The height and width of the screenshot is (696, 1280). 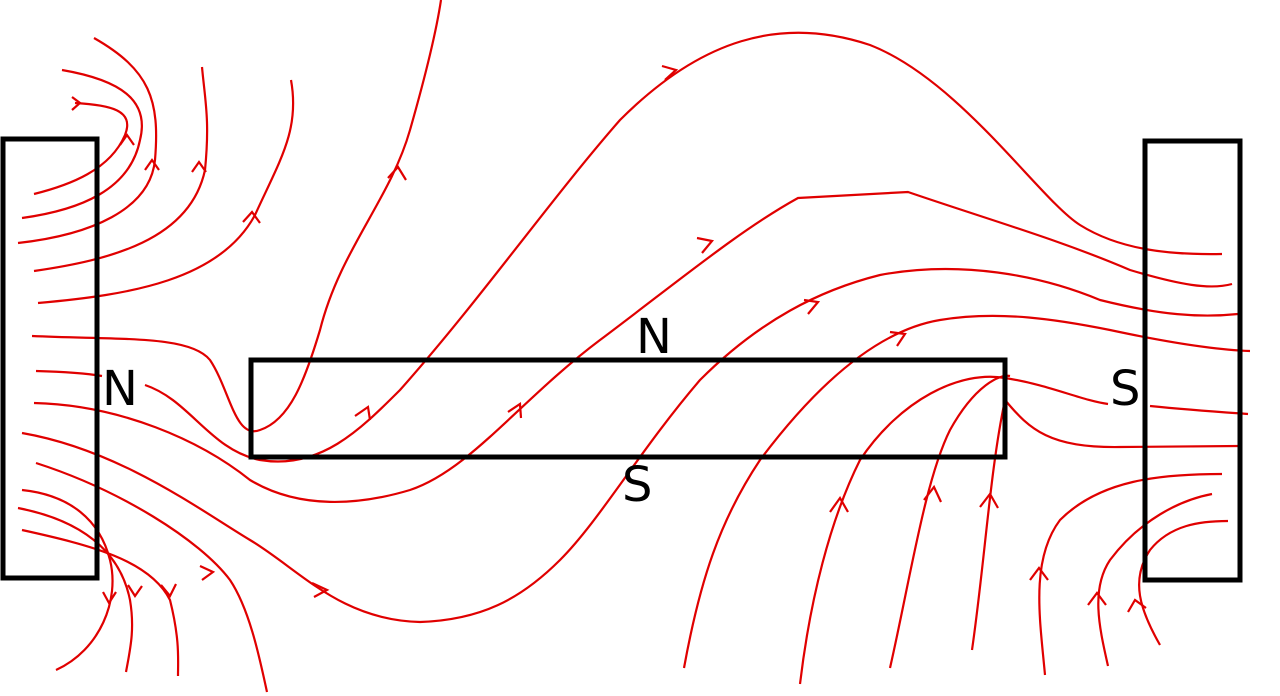 I want to click on bar-magnet, so click(x=628, y=408).